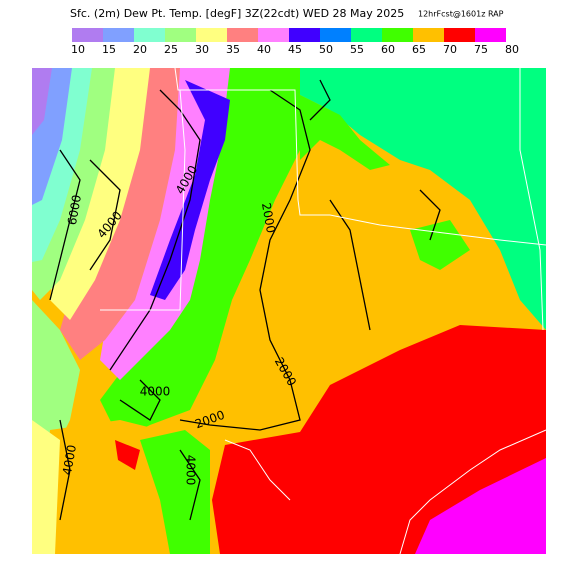 The image size is (579, 579). I want to click on colorbar-label: 30, so click(202, 49).